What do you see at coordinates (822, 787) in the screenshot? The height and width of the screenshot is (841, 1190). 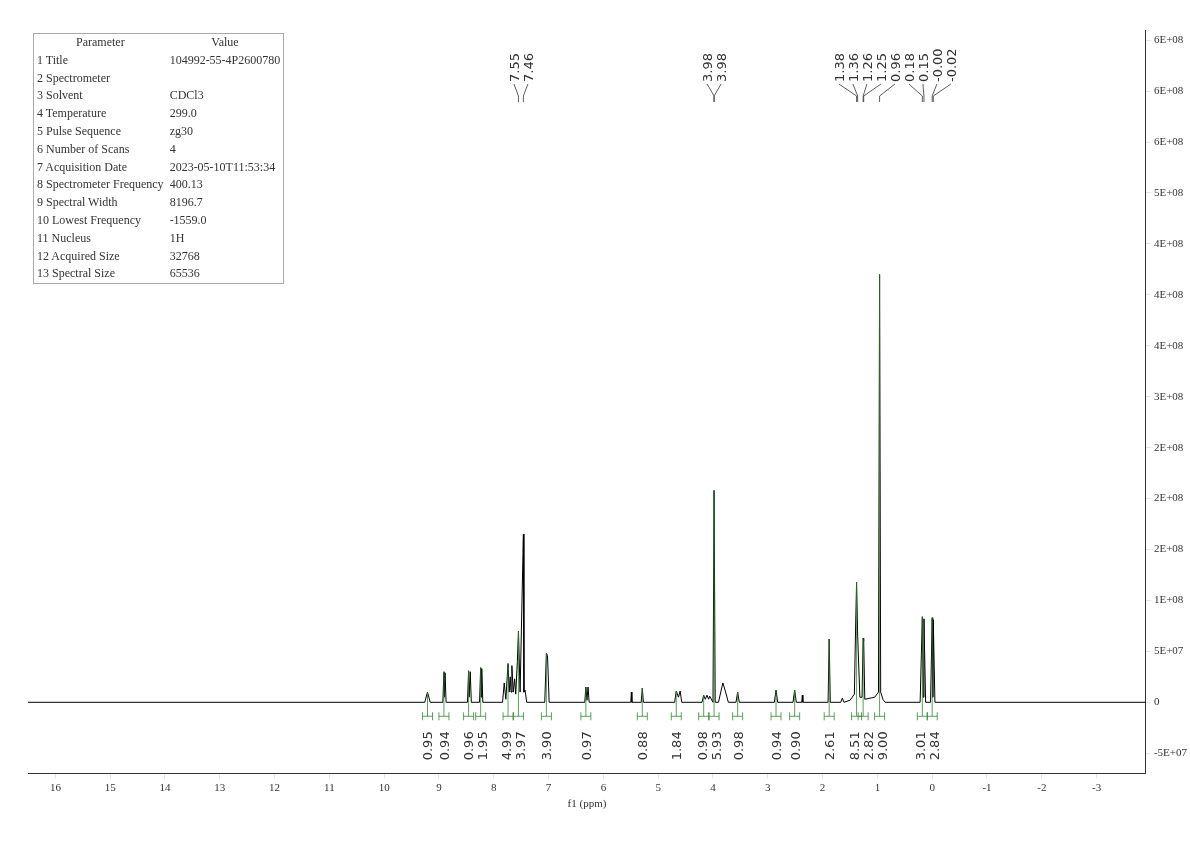 I see `x-tick-label: 2` at bounding box center [822, 787].